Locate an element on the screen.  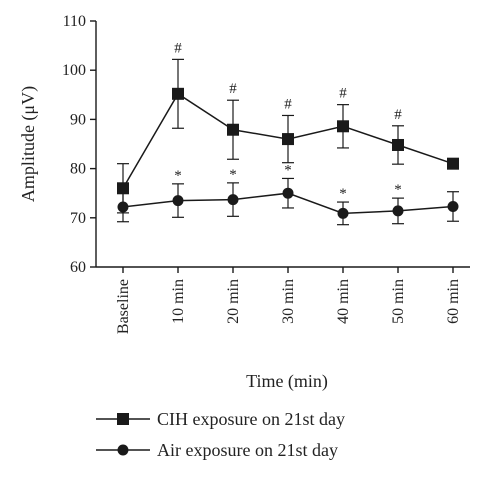
y-tick-label: 70 is located at coordinates (78, 218).